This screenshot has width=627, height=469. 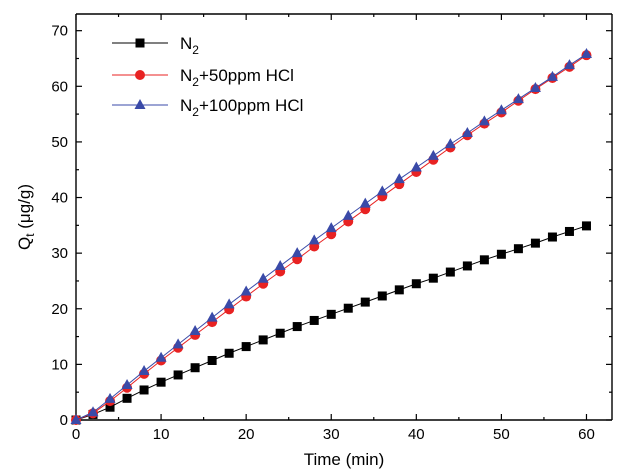 What do you see at coordinates (59, 142) in the screenshot?
I see `y-tick-label: 50` at bounding box center [59, 142].